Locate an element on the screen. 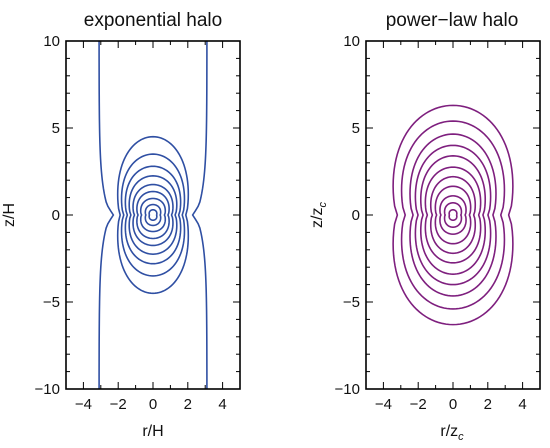 Image resolution: width=550 pixels, height=448 pixels. contour-lines is located at coordinates (453, 215).